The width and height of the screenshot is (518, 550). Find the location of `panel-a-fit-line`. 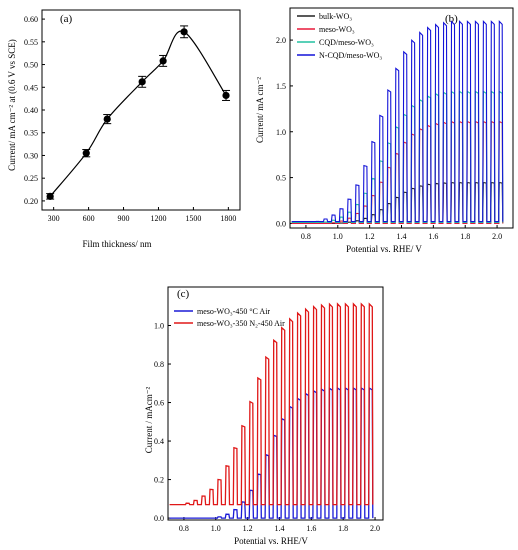

panel-a-fit-line is located at coordinates (138, 113).